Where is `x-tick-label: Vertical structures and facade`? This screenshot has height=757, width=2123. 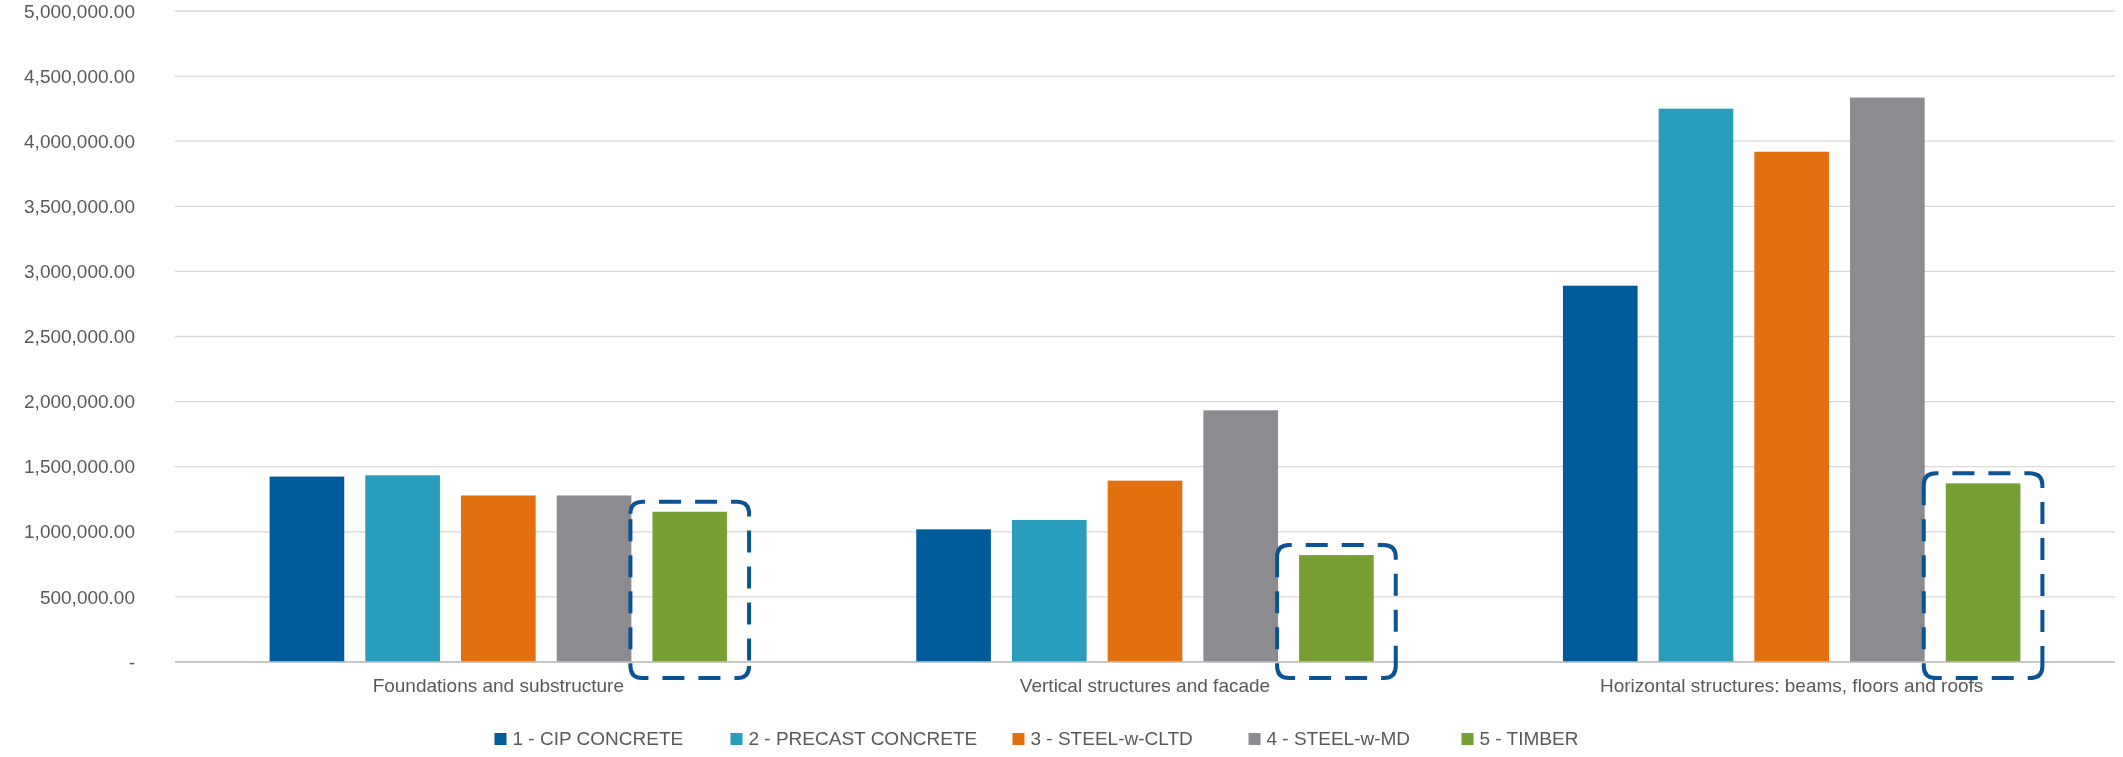 x-tick-label: Vertical structures and facade is located at coordinates (1145, 685).